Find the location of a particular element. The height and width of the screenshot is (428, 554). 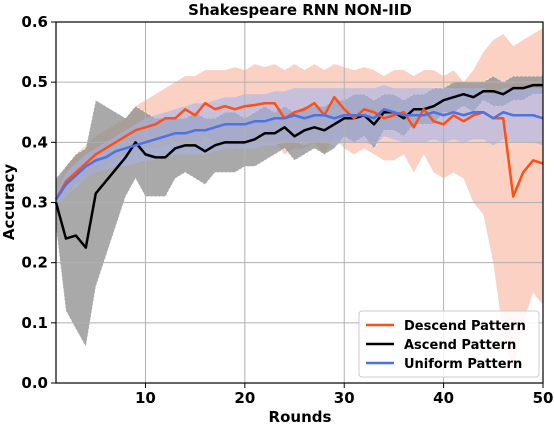

y-axis-ticks: 0.0 0.1 0.2 0.3 0.4 0.5 0.6 is located at coordinates (38, 202).